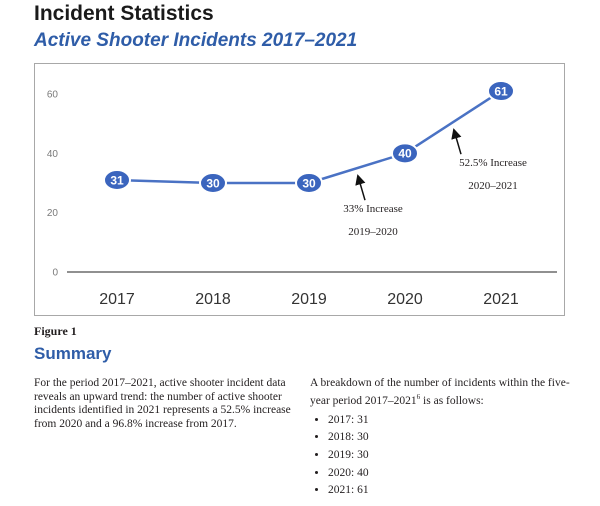 This screenshot has height=506, width=600. Describe the element at coordinates (53, 154) in the screenshot. I see `y-tick-label: 40` at that location.